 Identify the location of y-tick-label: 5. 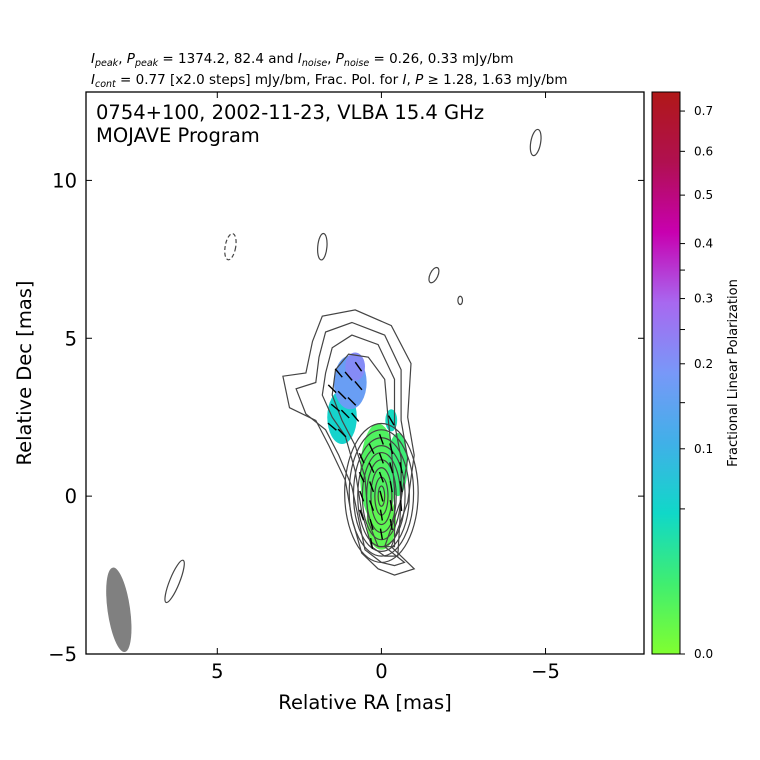
(71, 338).